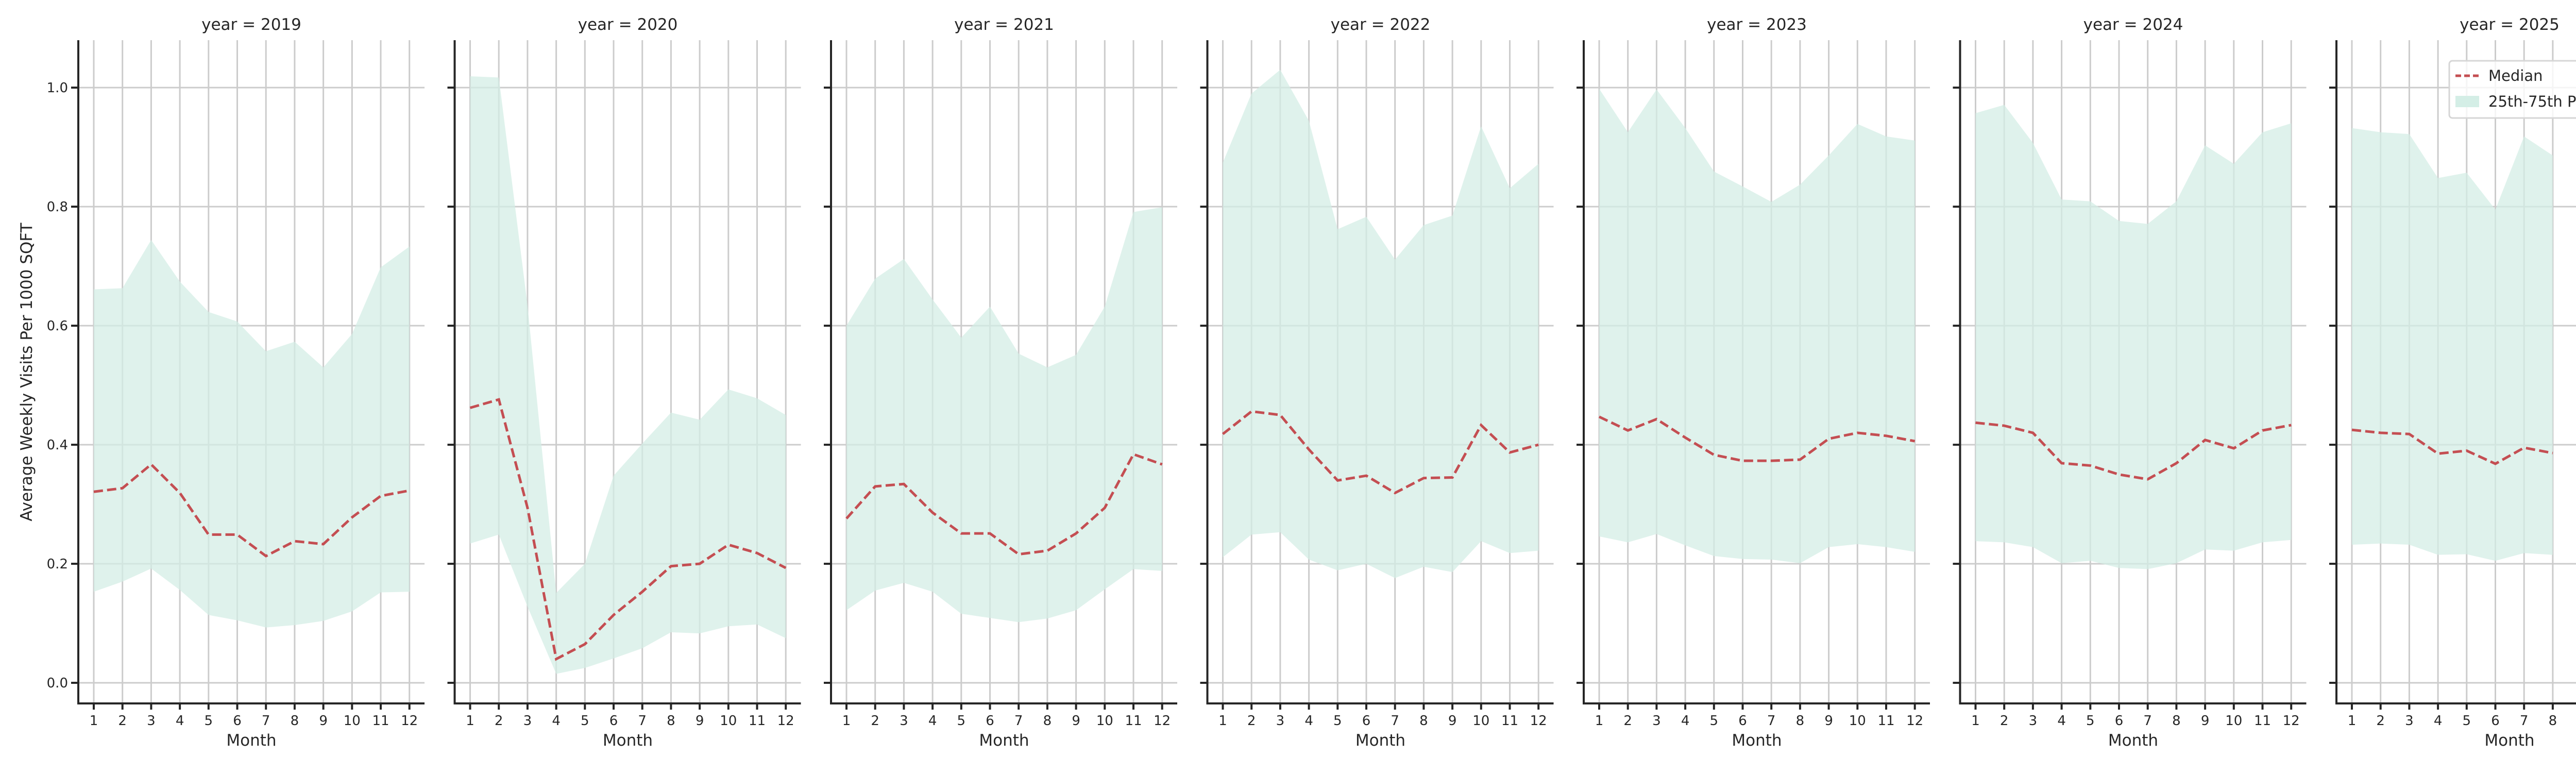  I want to click on y-tick-label: 0.4, so click(57, 445).